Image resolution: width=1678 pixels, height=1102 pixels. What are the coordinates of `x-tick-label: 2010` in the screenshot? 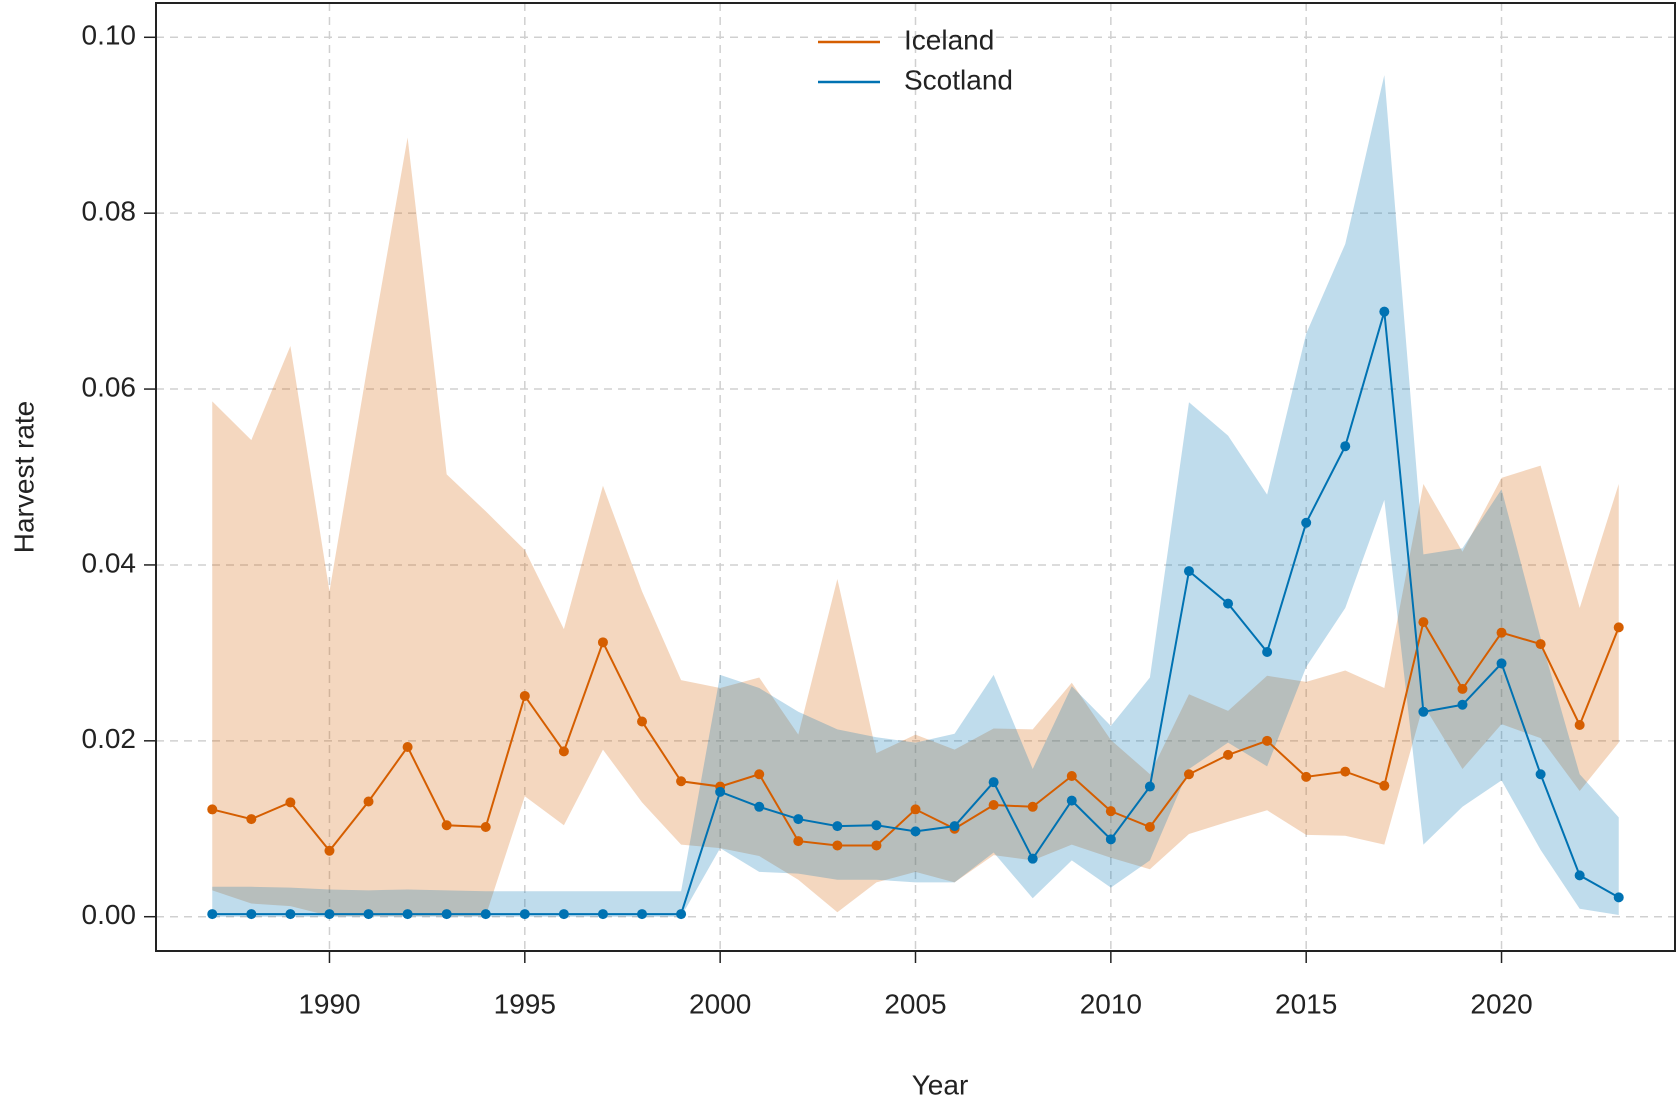 It's located at (1111, 1003).